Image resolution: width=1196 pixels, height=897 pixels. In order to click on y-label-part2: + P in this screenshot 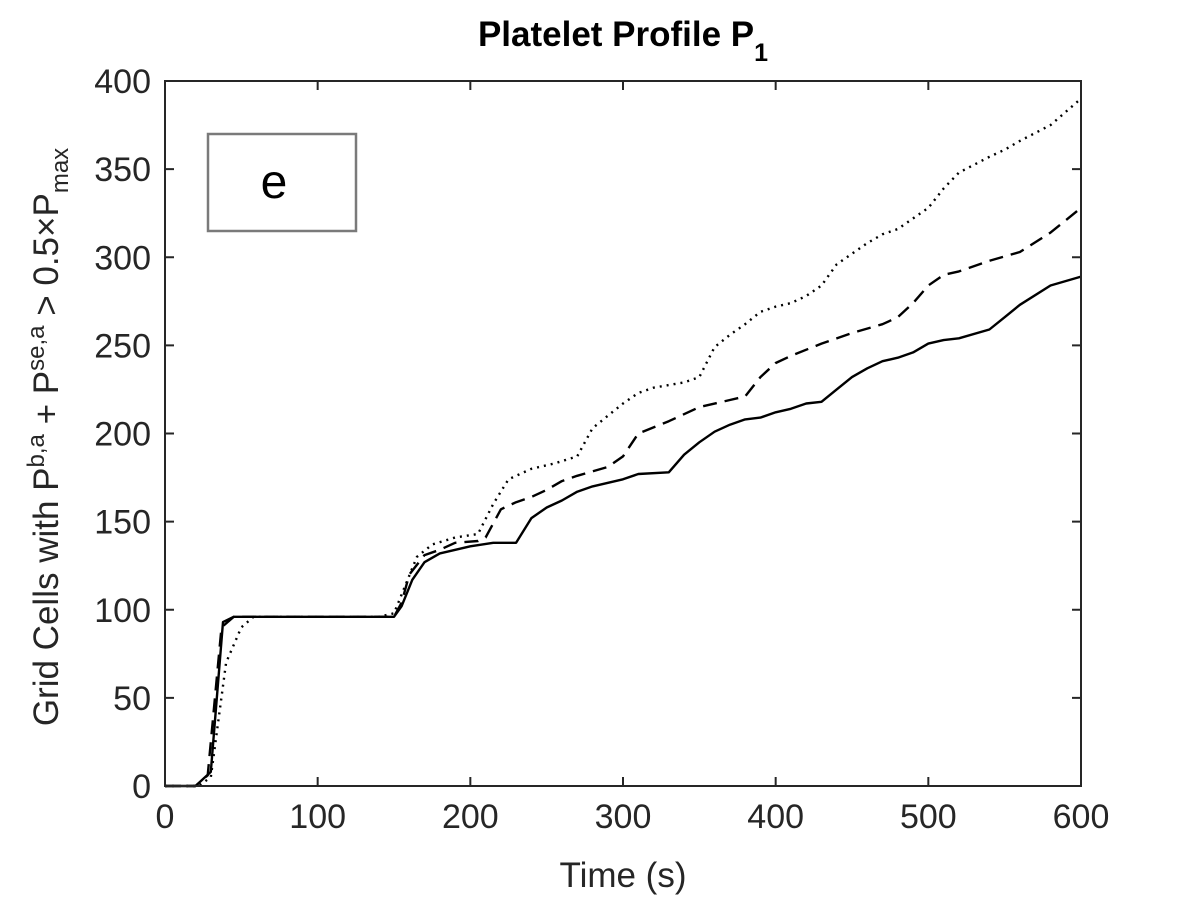, I will do `click(46, 402)`.